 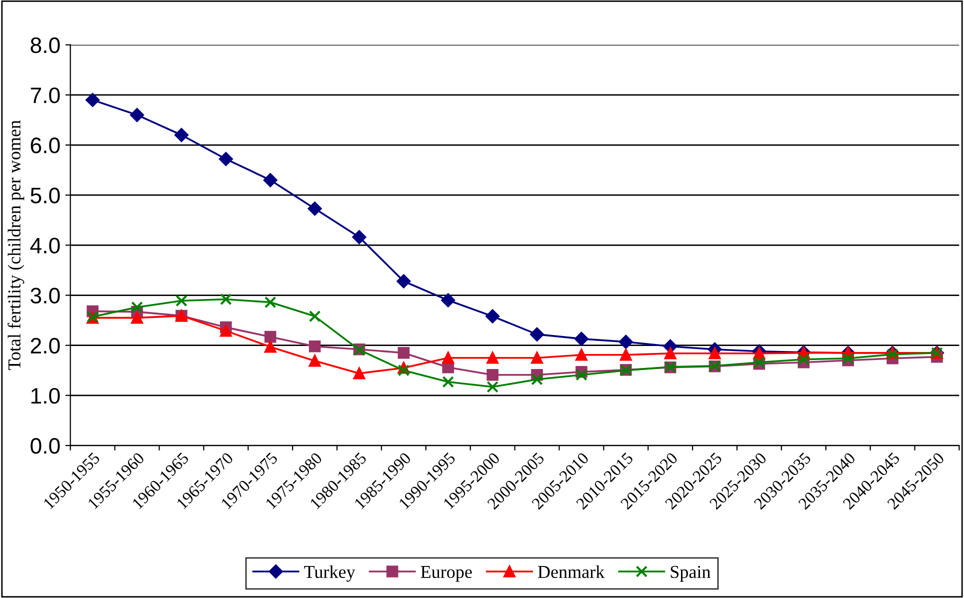 I want to click on legend-label: Europe, so click(x=446, y=574).